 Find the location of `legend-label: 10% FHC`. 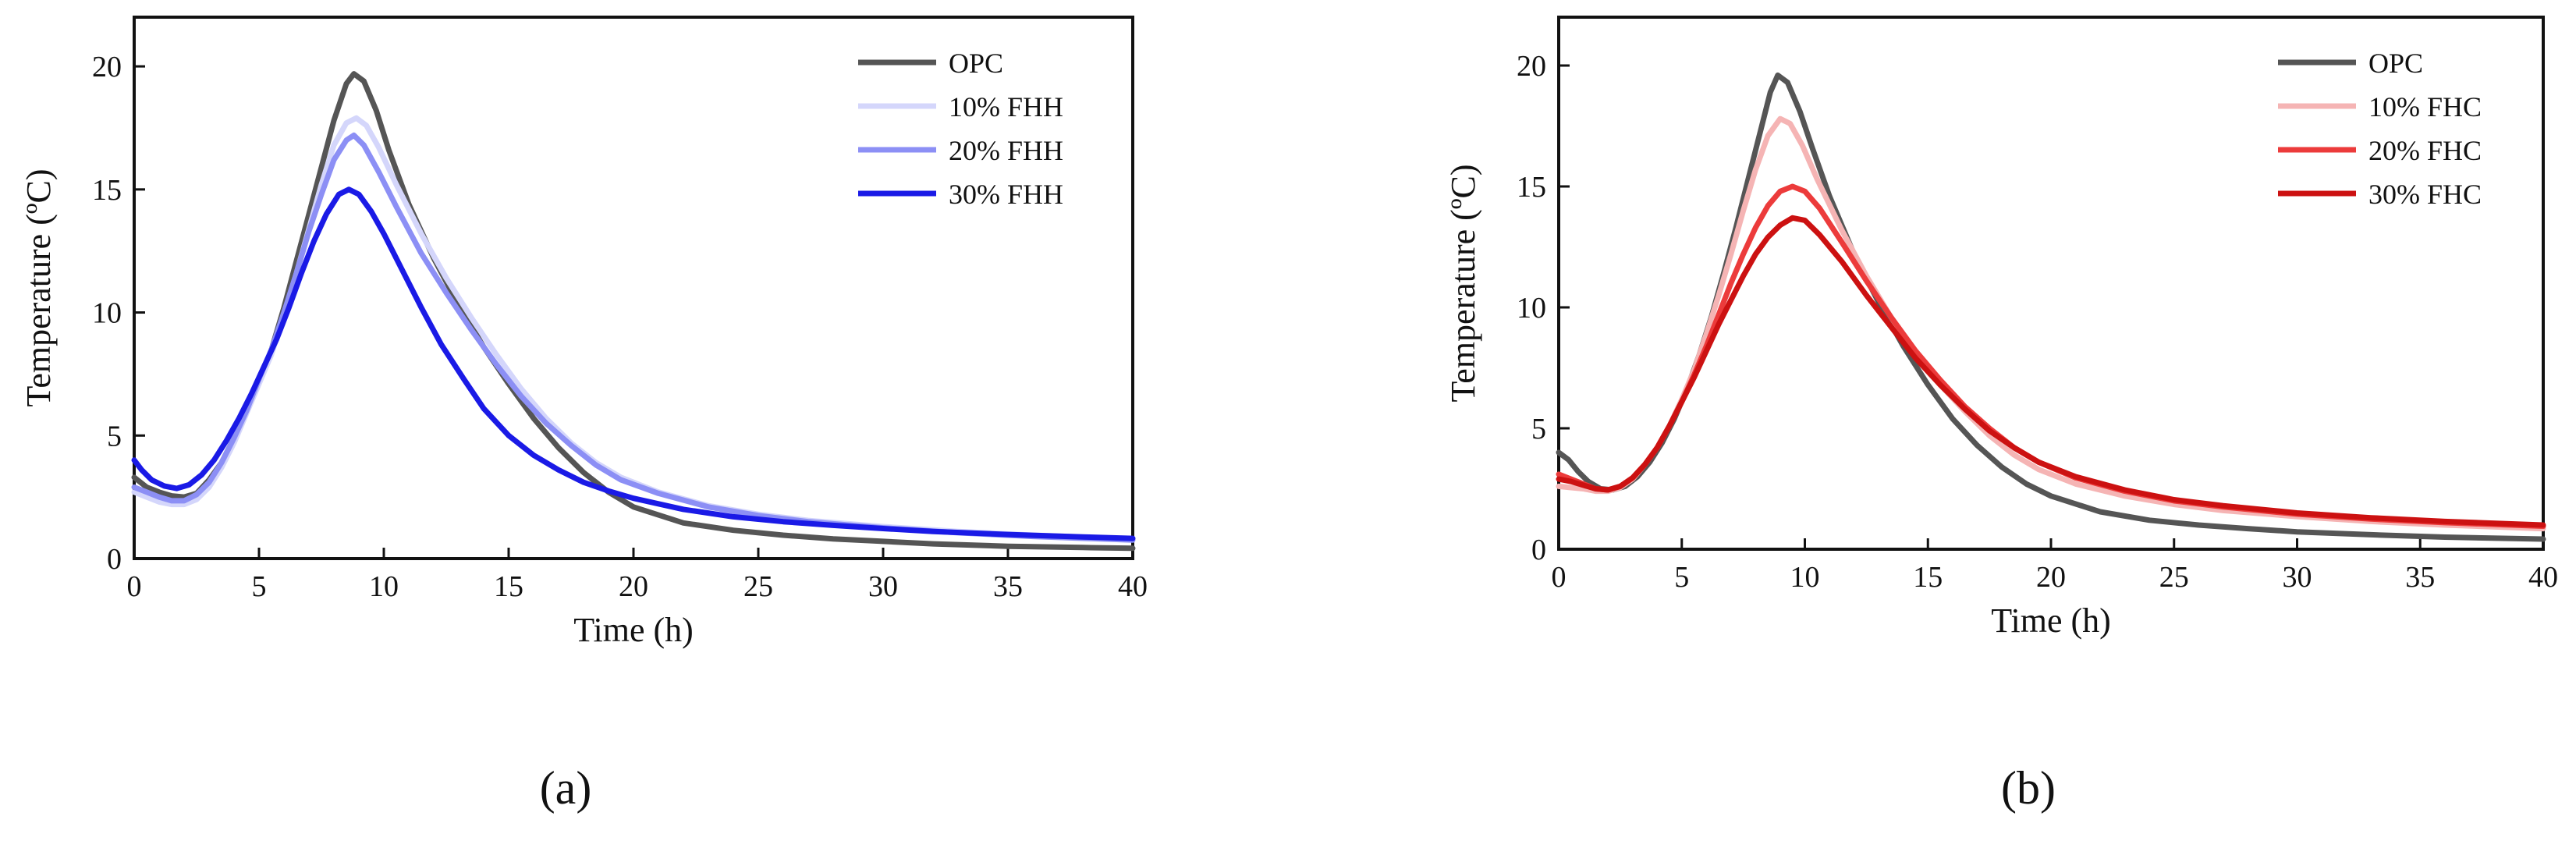

legend-label: 10% FHC is located at coordinates (2425, 107).